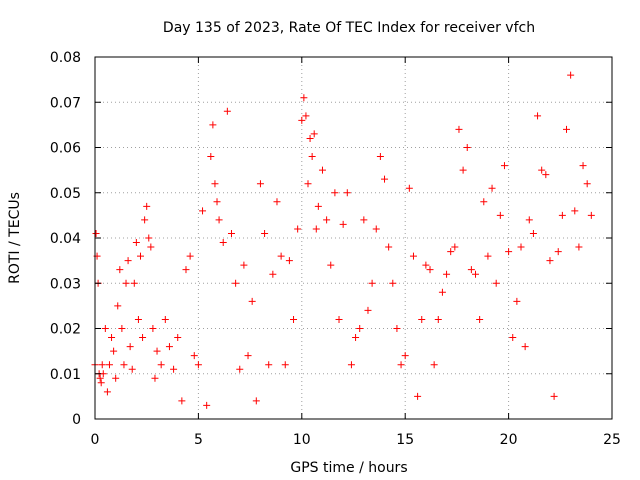  Describe the element at coordinates (65, 58) in the screenshot. I see `y-tick-label: 0.08` at that location.